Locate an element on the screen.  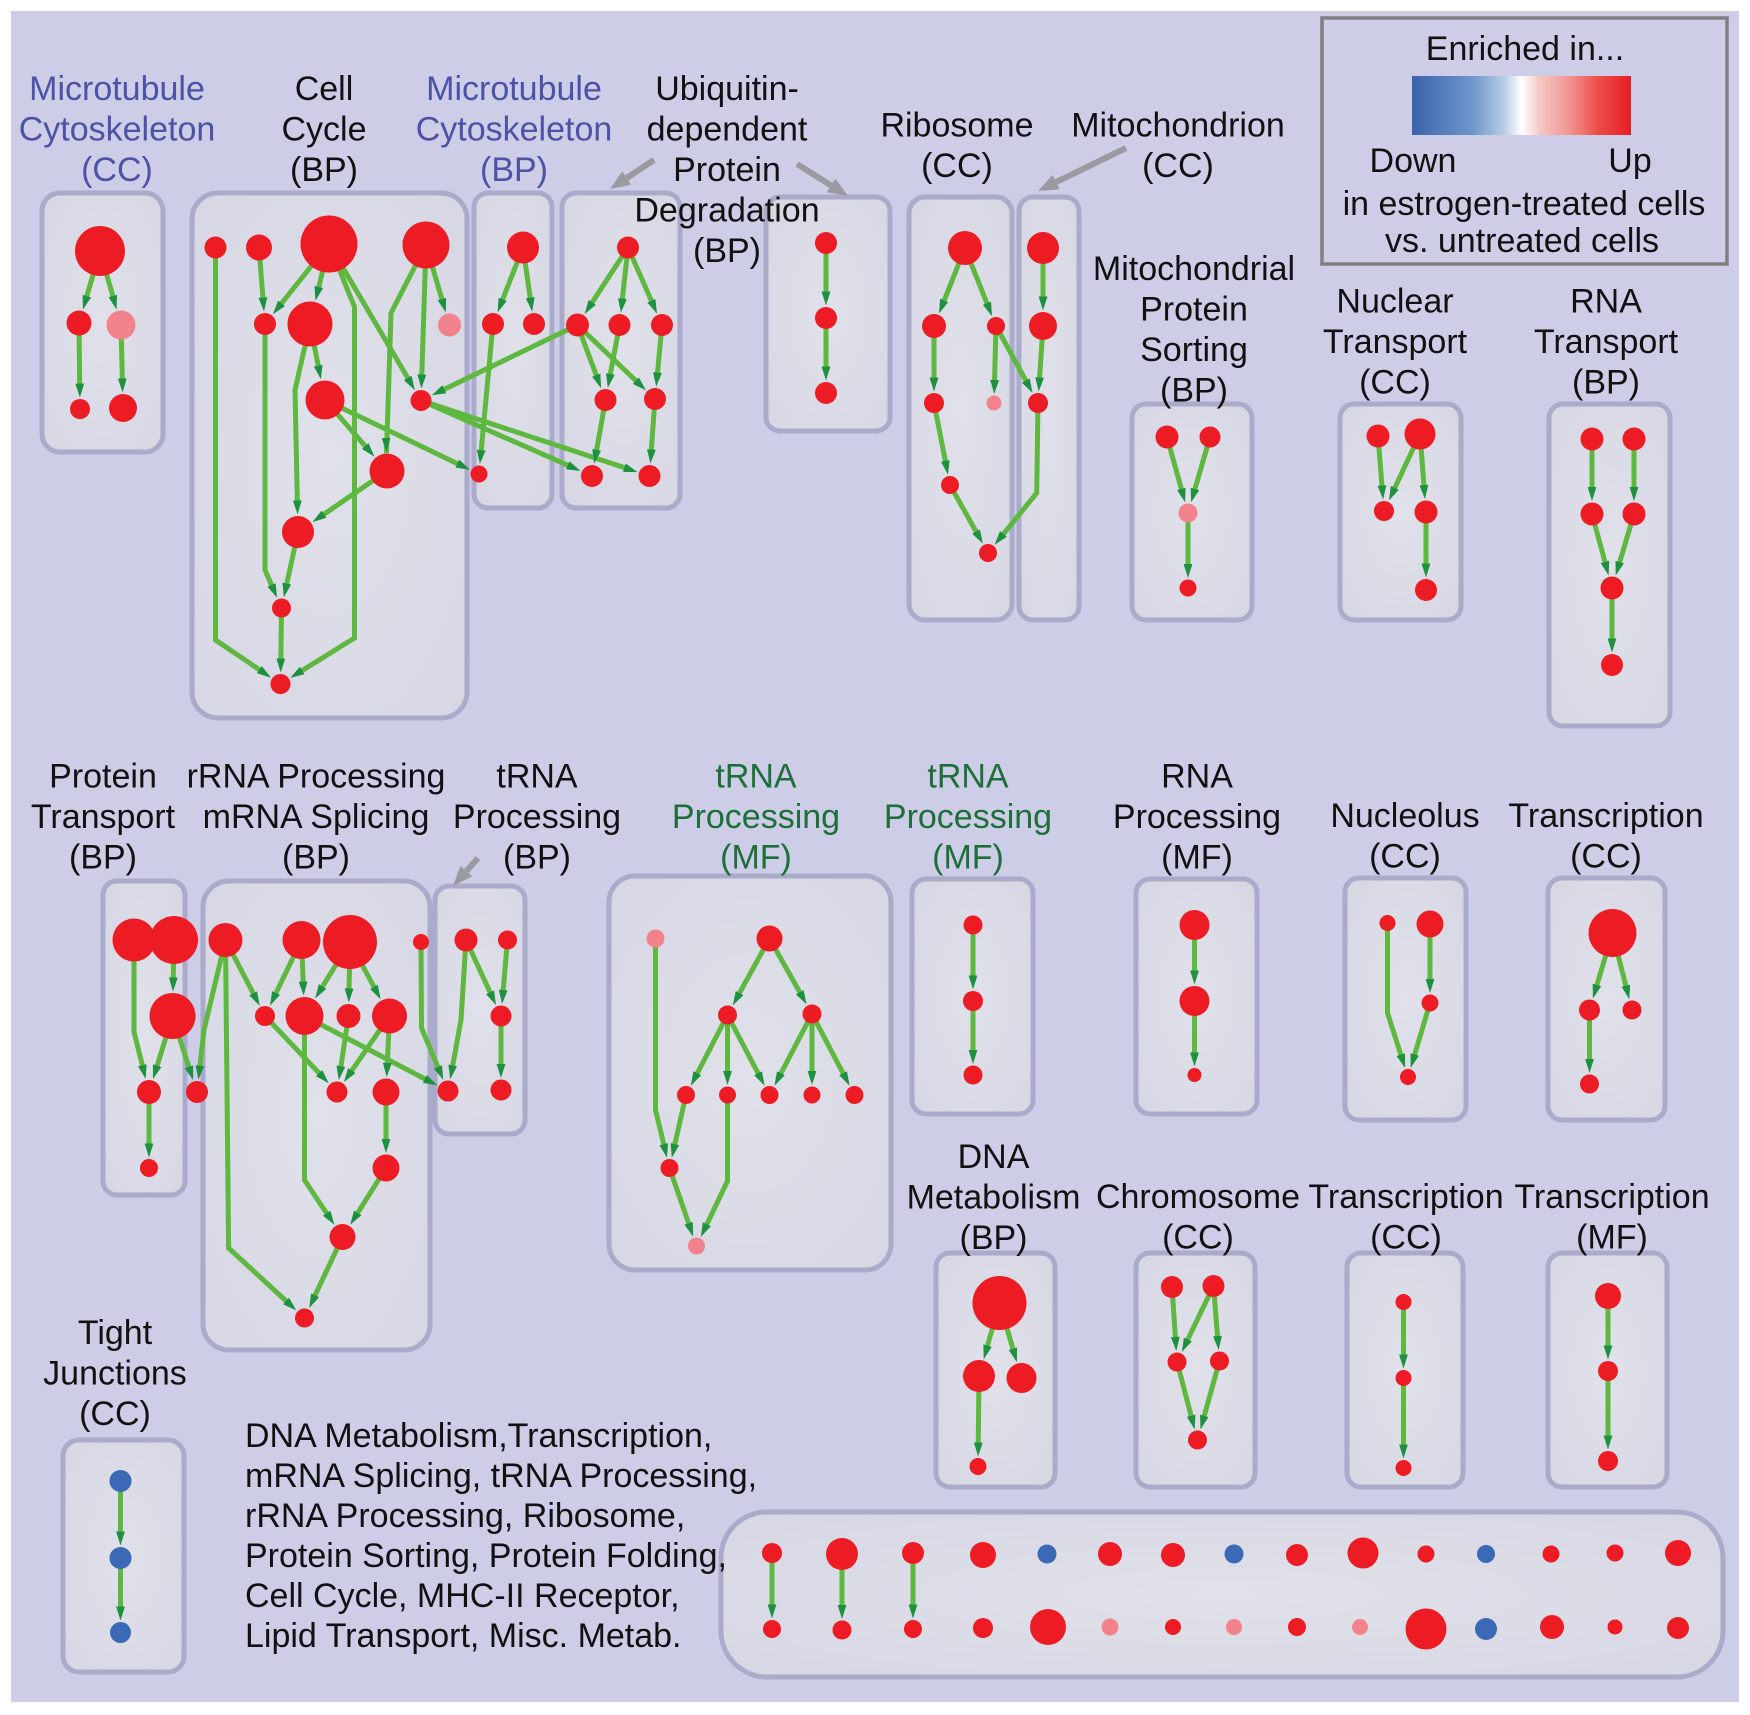
svg-text: vs. untreated cells is located at coordinates (1522, 241).